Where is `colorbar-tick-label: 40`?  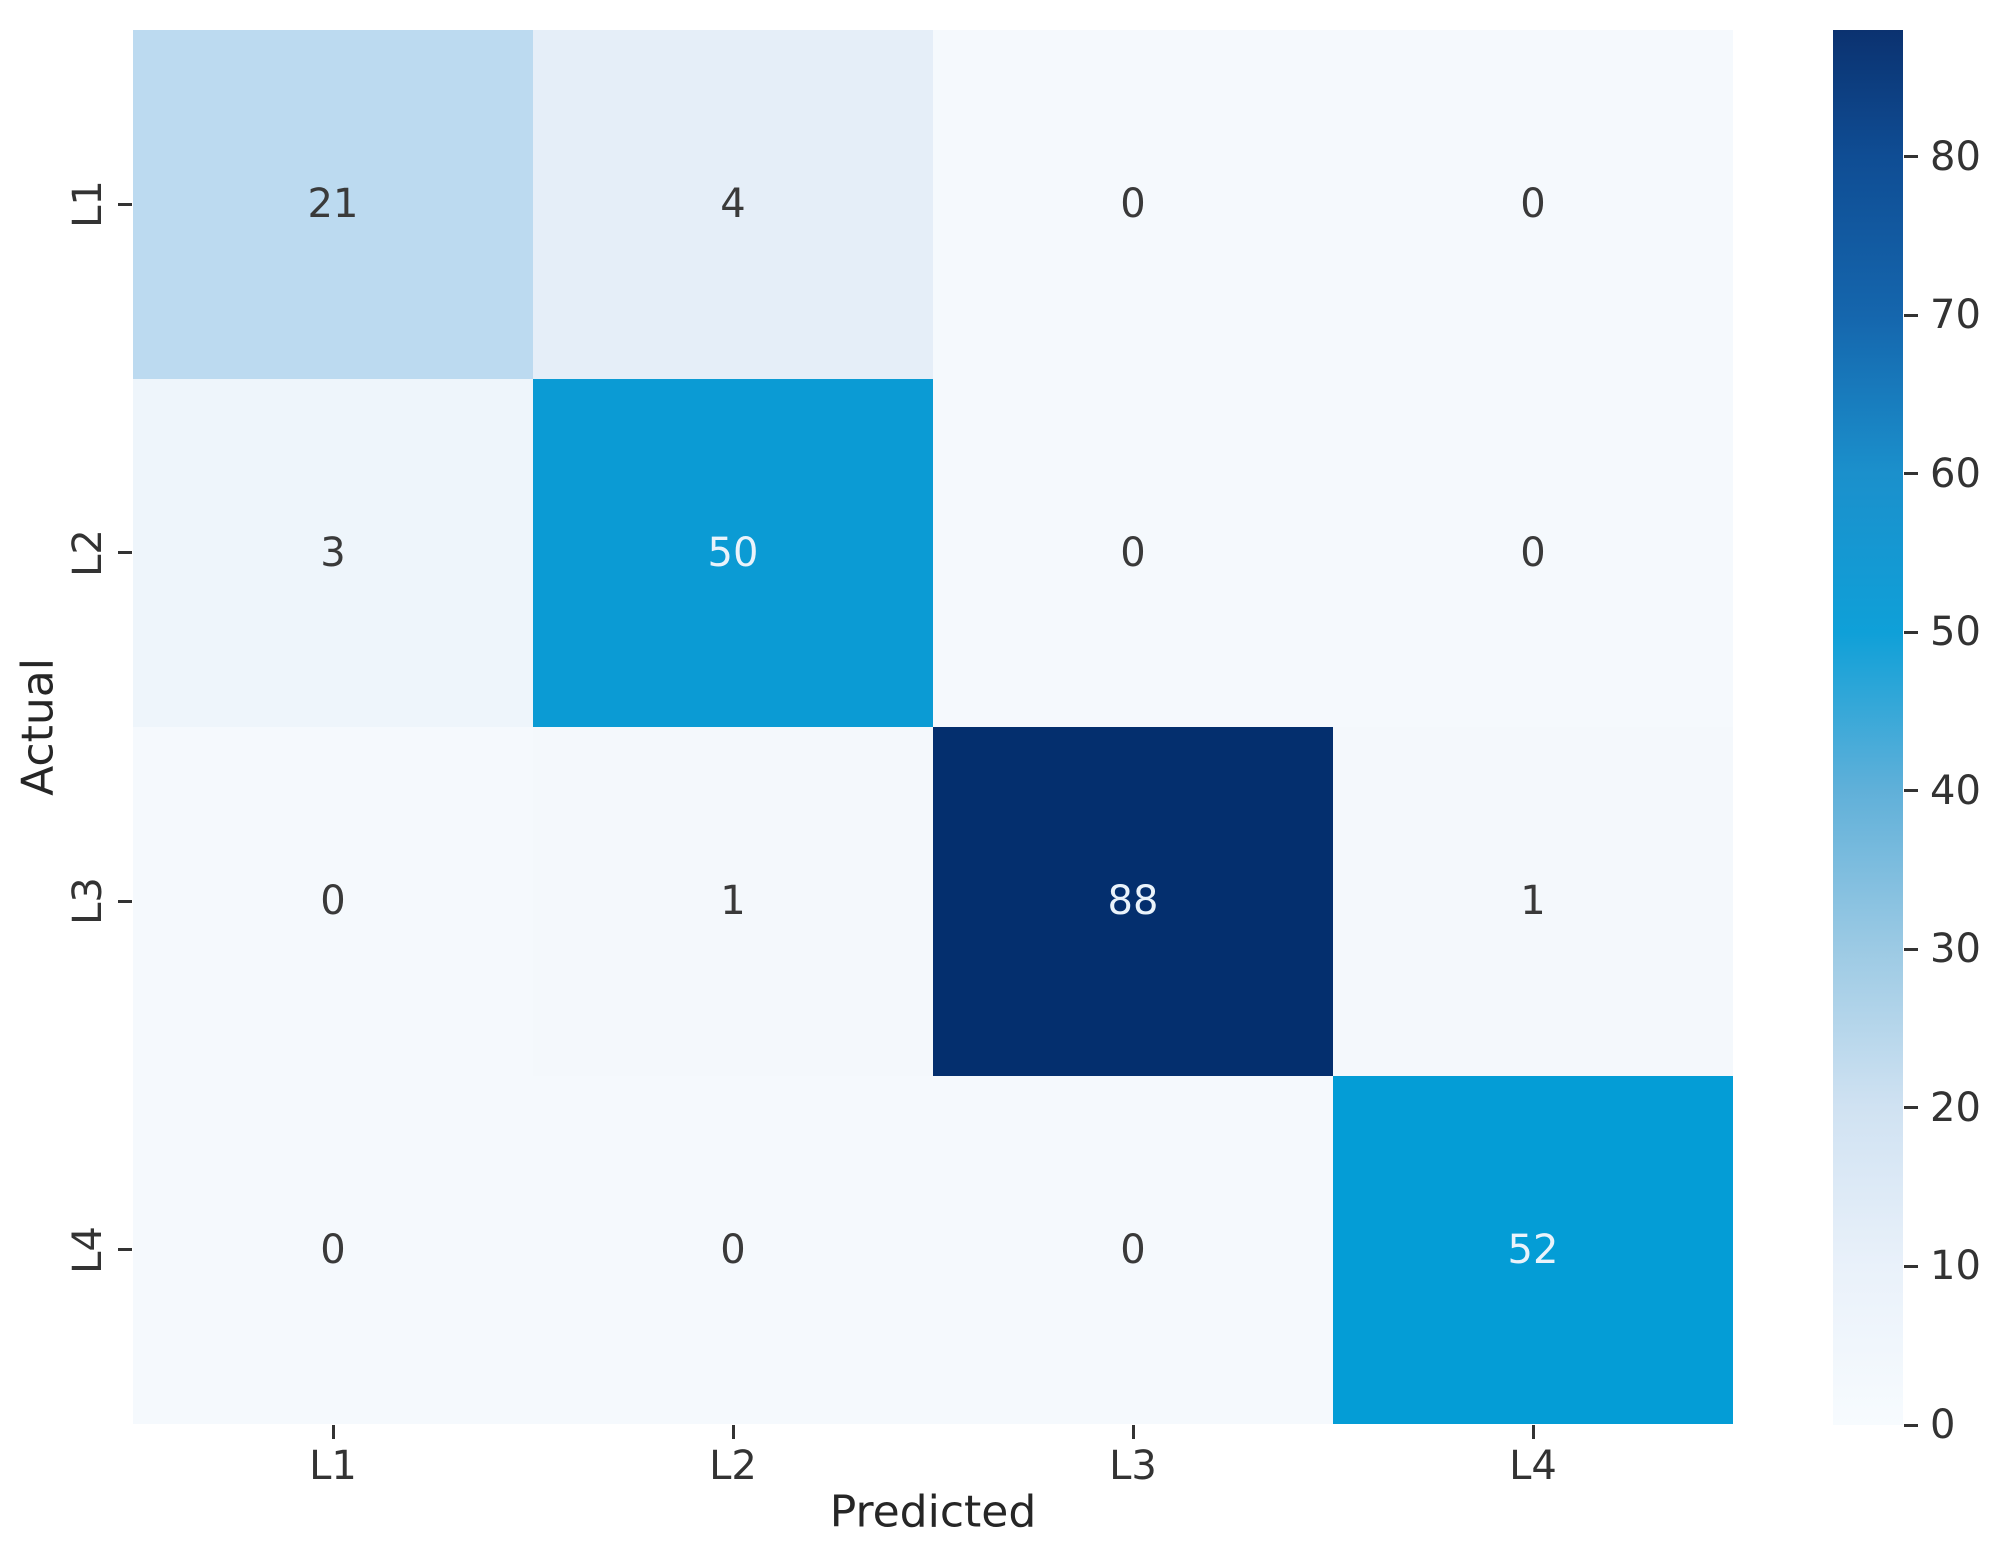 colorbar-tick-label: 40 is located at coordinates (1955, 790).